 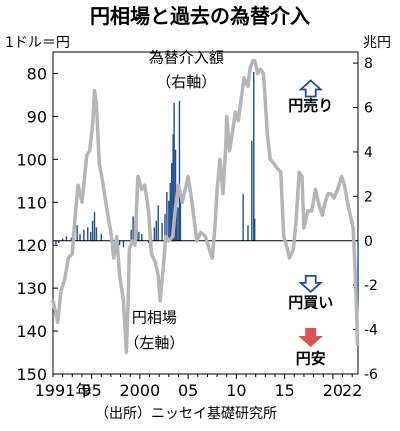 What do you see at coordinates (186, 58) in the screenshot?
I see `annotation-label: 為替介入額` at bounding box center [186, 58].